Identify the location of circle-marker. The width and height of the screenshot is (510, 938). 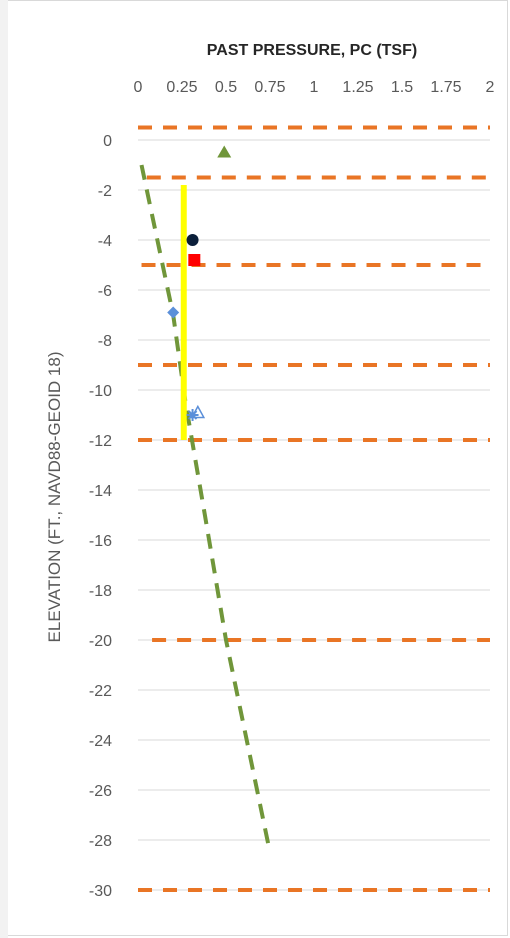
(192, 240).